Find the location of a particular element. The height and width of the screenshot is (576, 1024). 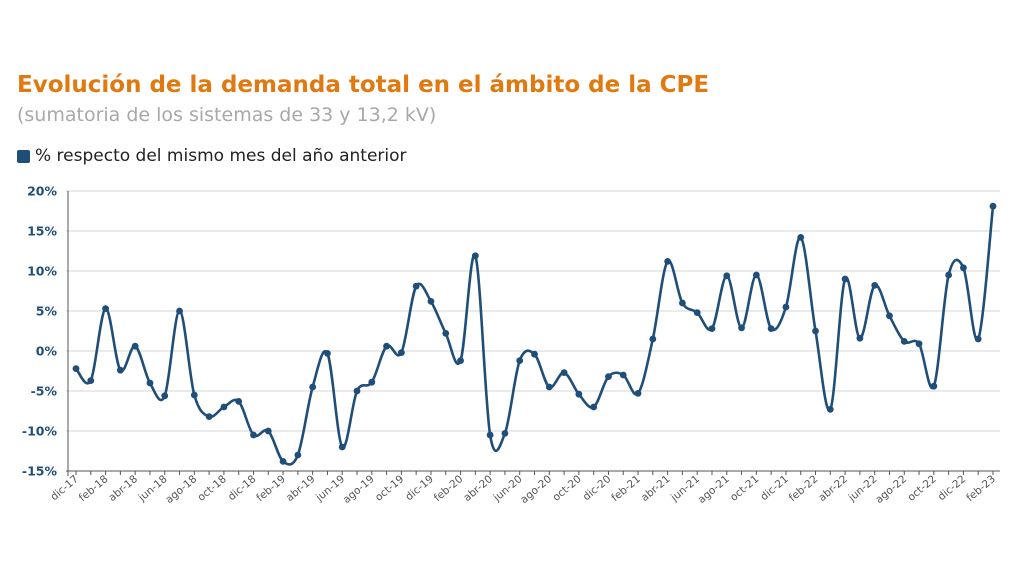

x-tick-label: feb-20 is located at coordinates (449, 488).